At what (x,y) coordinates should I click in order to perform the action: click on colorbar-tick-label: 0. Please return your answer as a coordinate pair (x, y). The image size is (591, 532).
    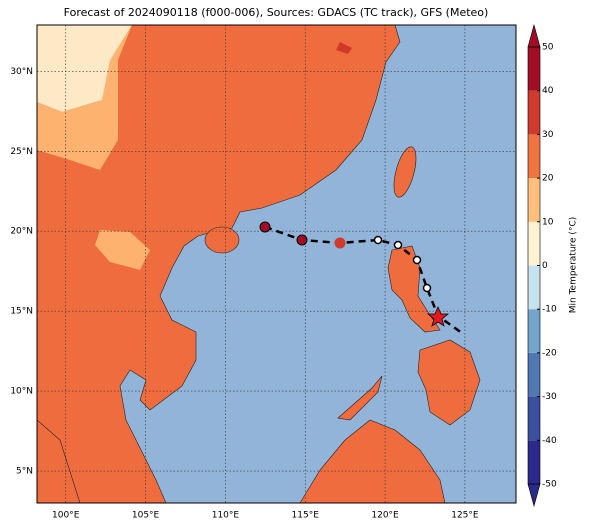
    Looking at the image, I should click on (545, 266).